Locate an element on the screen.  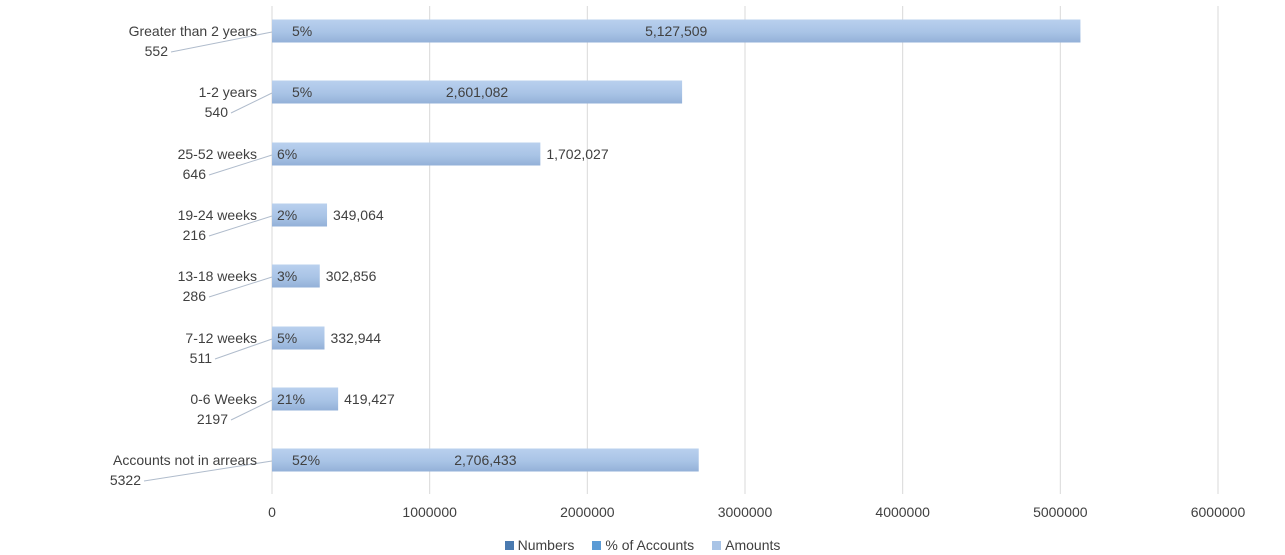
x-tick-label: 2000000 is located at coordinates (587, 512).